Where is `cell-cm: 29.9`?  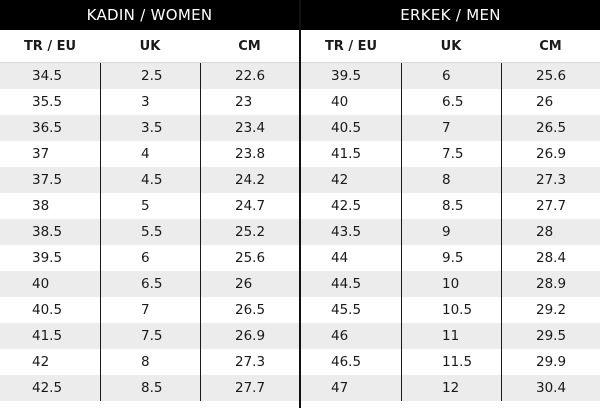 cell-cm: 29.9 is located at coordinates (550, 362).